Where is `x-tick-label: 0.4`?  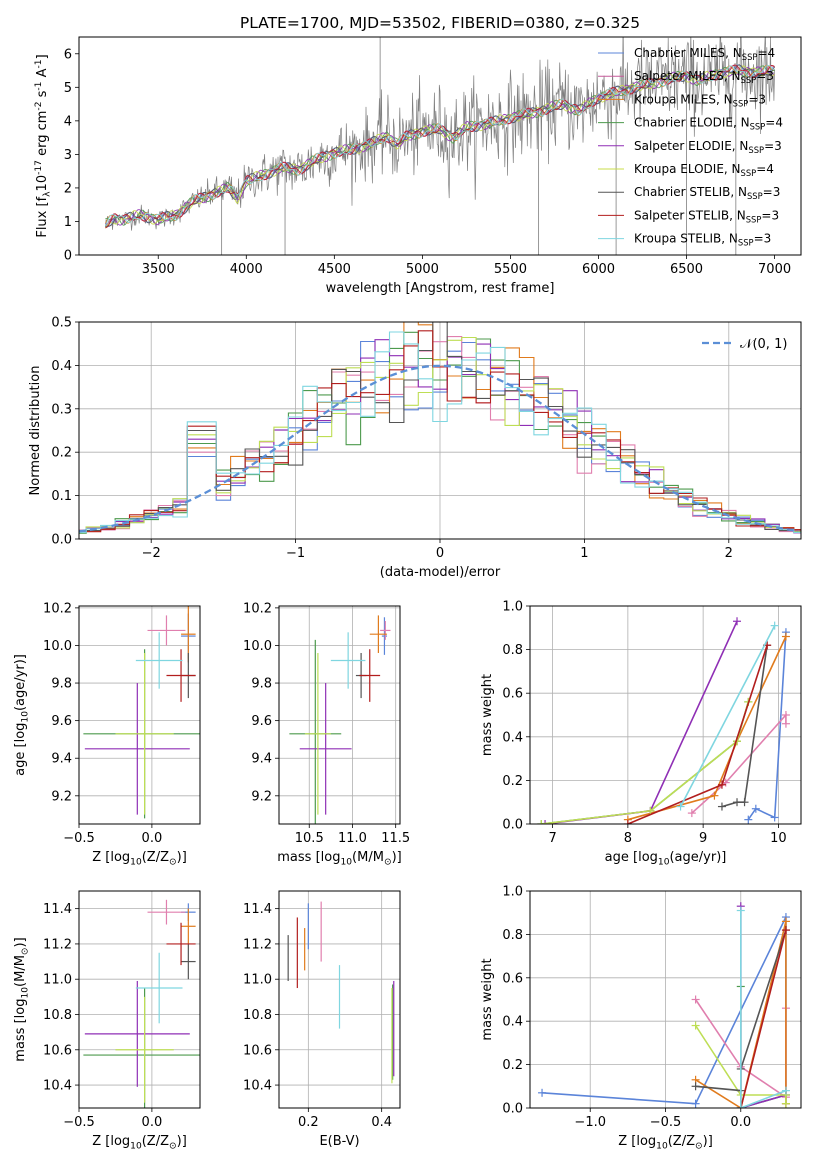 x-tick-label: 0.4 is located at coordinates (381, 1122).